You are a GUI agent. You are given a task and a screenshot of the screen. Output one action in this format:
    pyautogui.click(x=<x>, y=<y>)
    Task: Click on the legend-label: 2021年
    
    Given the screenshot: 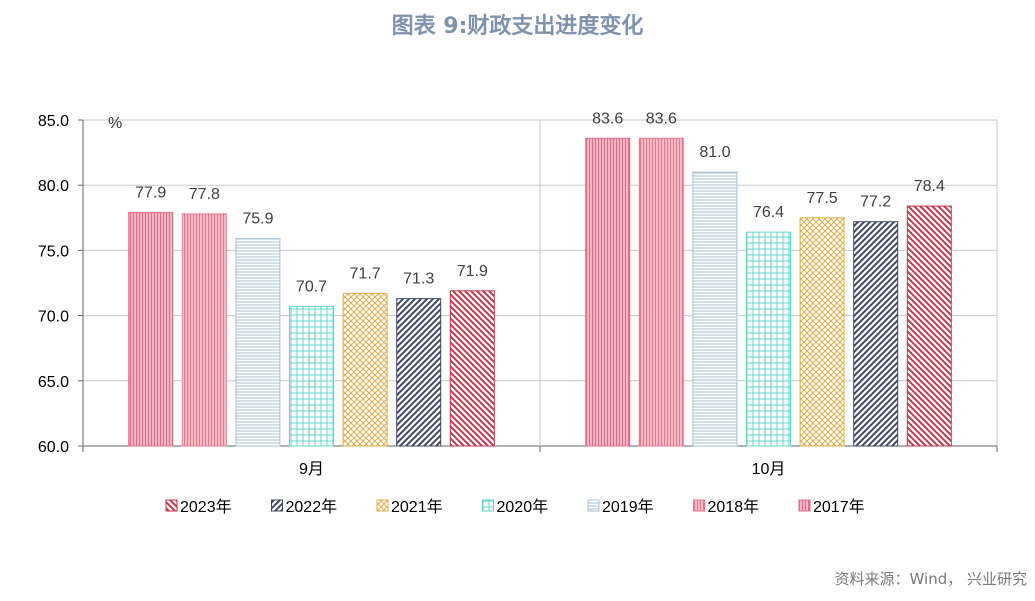 What is the action you would take?
    pyautogui.click(x=417, y=507)
    